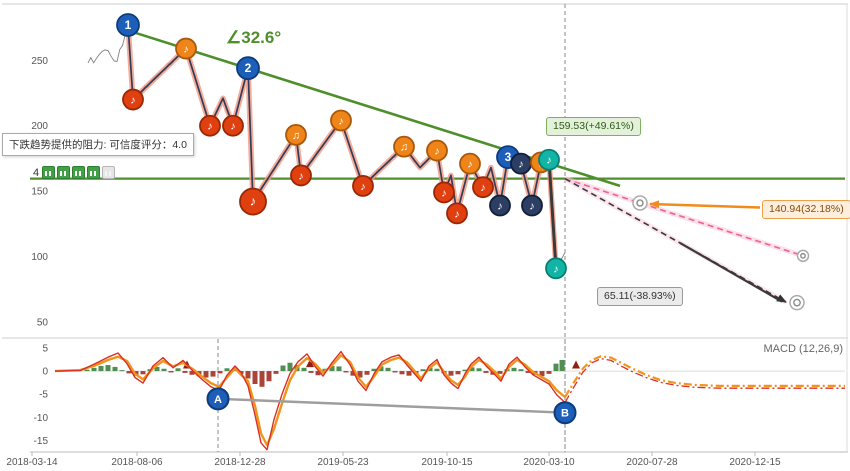  What do you see at coordinates (593, 127) in the screenshot?
I see `target-label-up: 159.53(+49.61%)` at bounding box center [593, 127].